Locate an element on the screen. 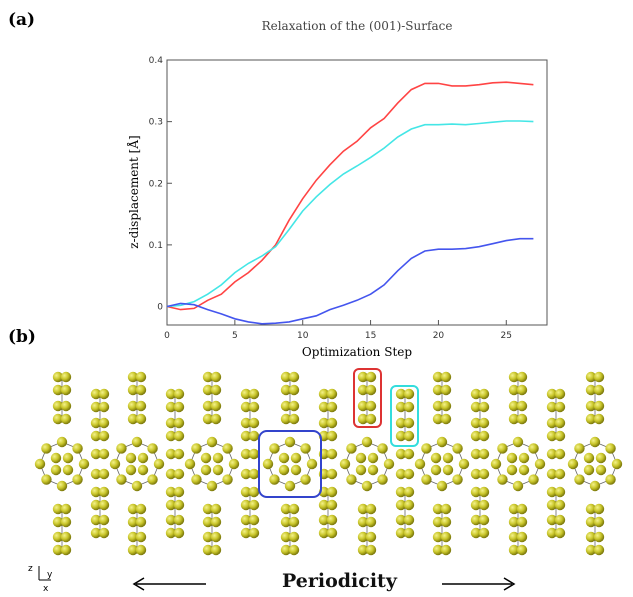  y-tick-label: 0.1 is located at coordinates (156, 246).